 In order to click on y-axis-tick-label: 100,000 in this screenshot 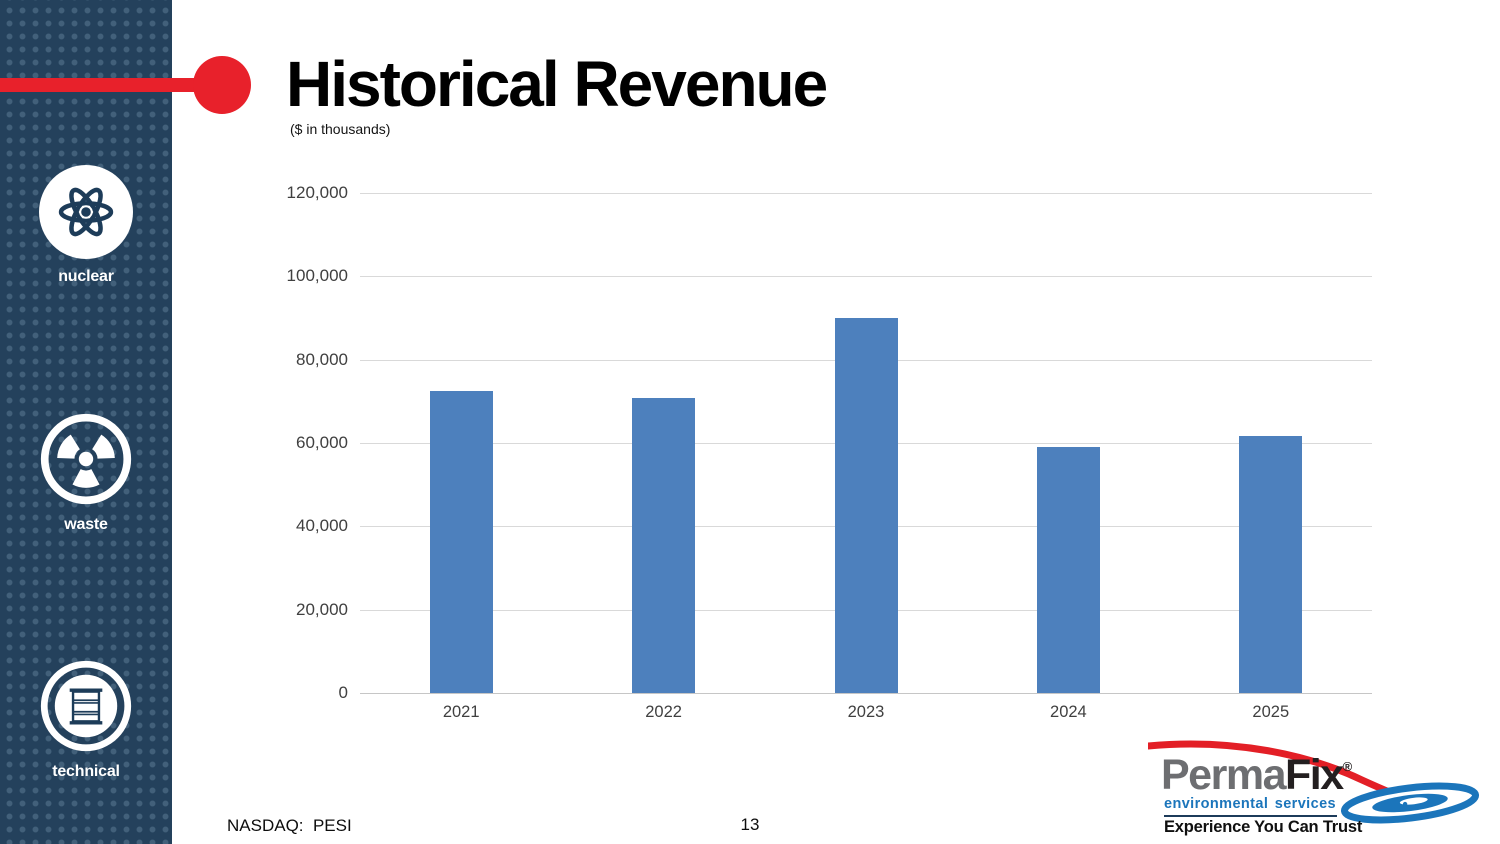, I will do `click(317, 276)`.